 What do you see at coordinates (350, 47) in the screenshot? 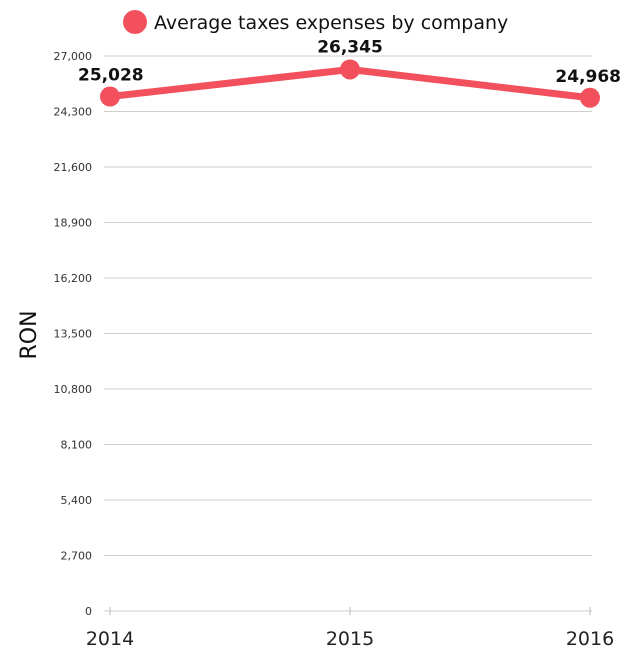
I see `data-label-2015: 26,345` at bounding box center [350, 47].